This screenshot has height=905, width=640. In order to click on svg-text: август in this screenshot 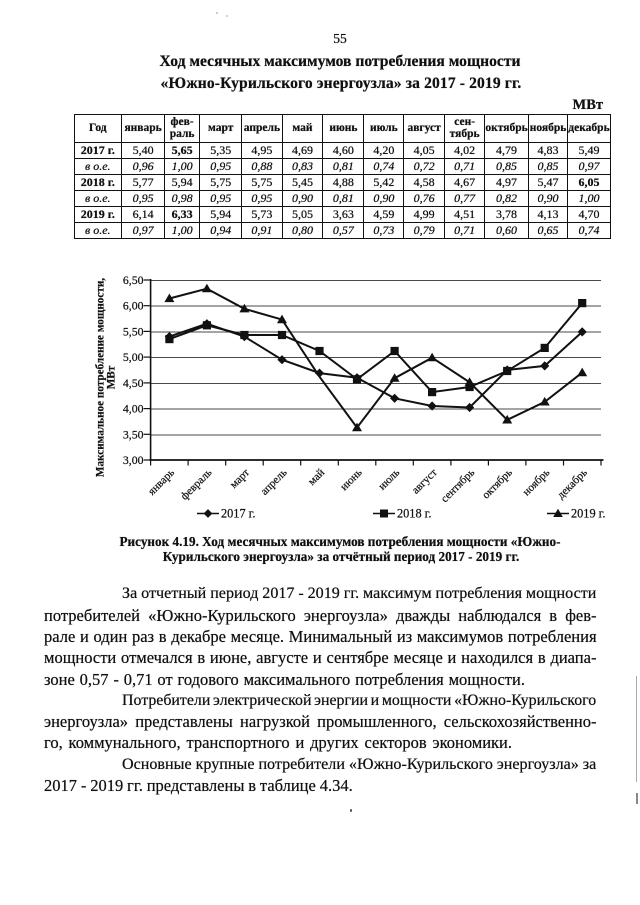, I will do `click(425, 482)`.